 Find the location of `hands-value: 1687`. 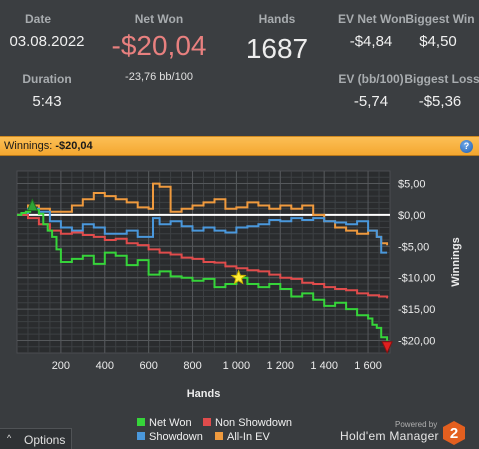

hands-value: 1687 is located at coordinates (277, 48).